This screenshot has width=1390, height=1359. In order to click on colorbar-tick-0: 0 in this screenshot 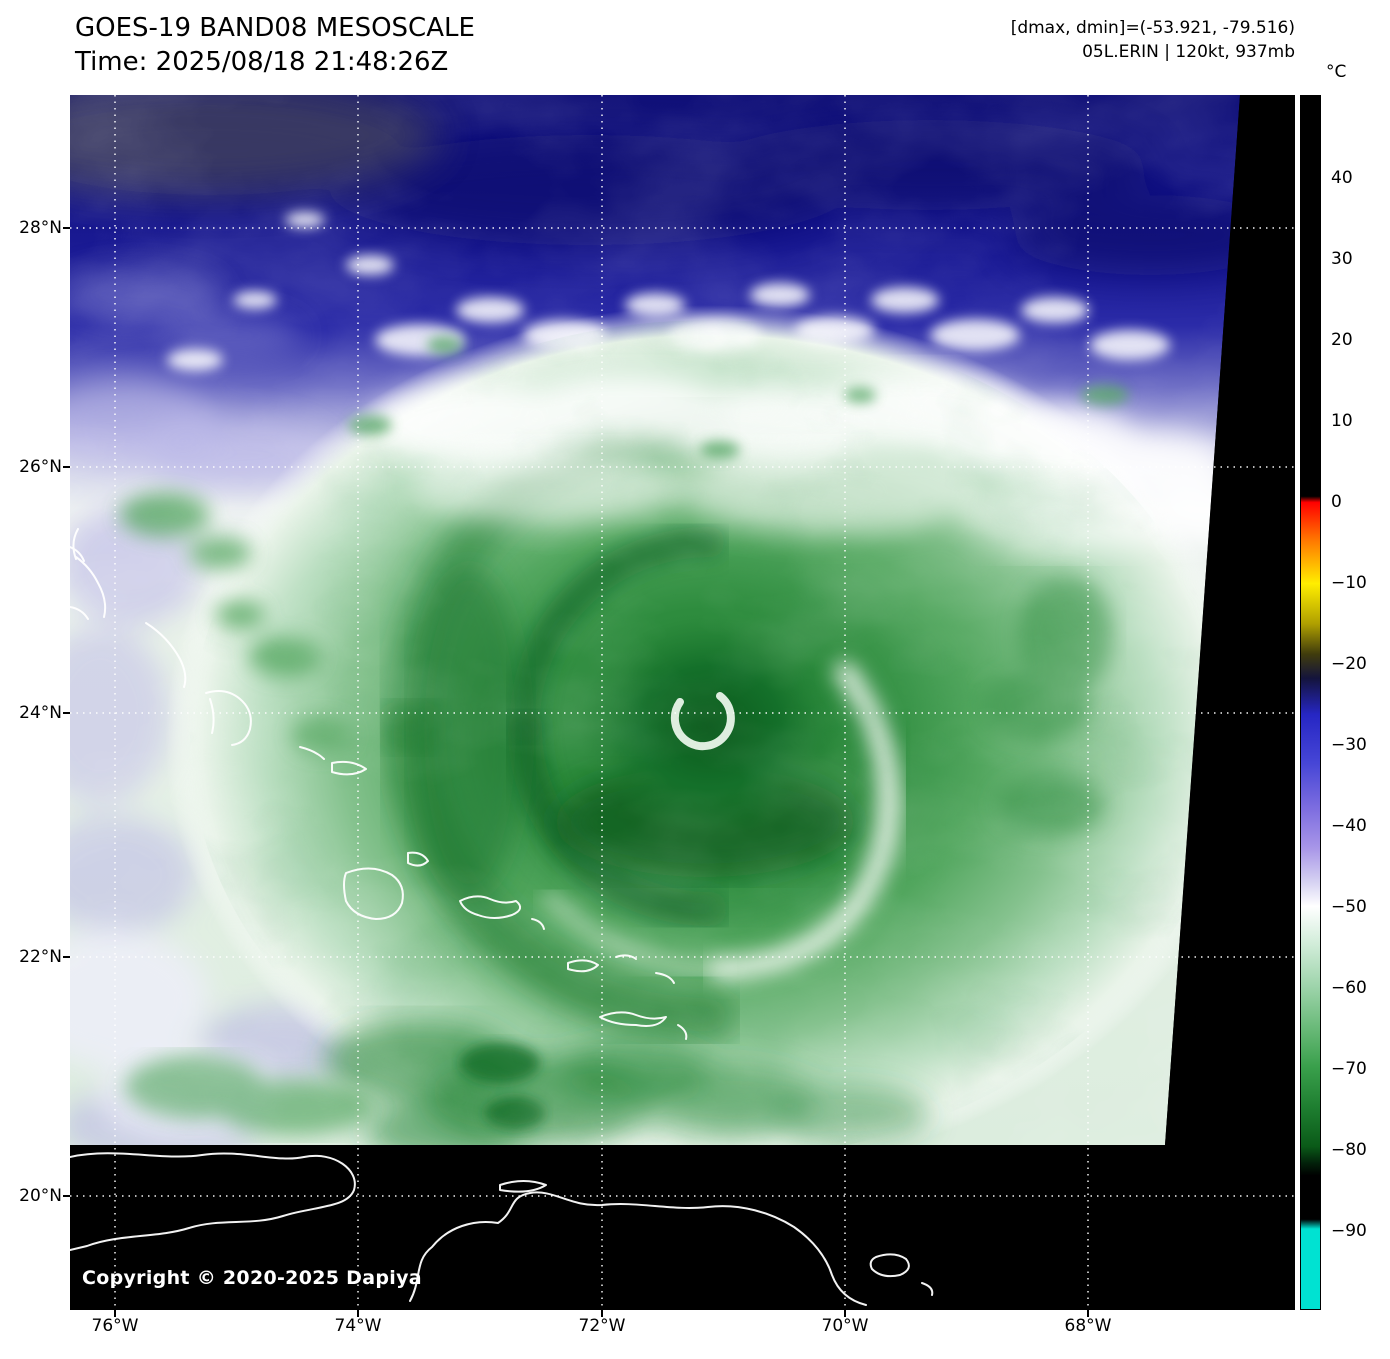, I will do `click(1336, 502)`.